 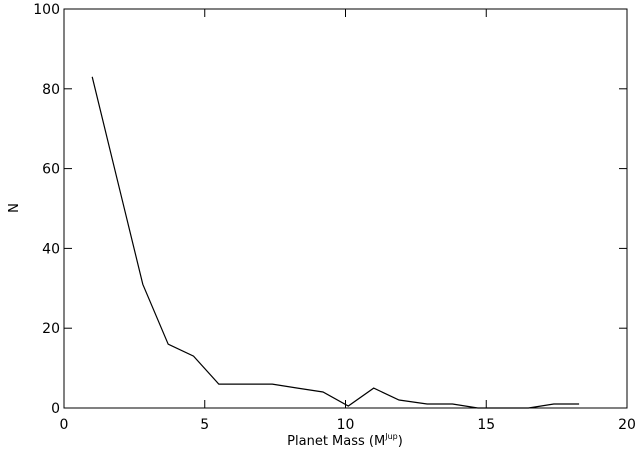 I want to click on y-tick-label: 40, so click(x=51, y=249).